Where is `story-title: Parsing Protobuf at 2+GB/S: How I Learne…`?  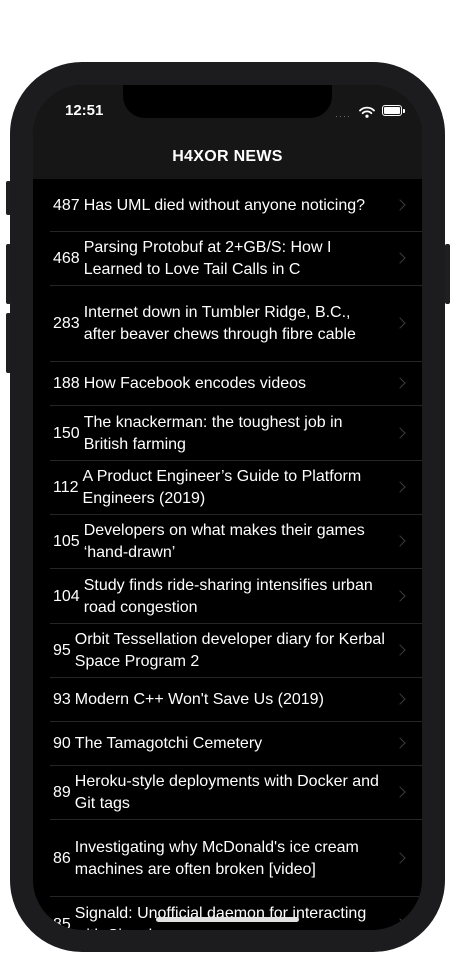 story-title: Parsing Protobuf at 2+GB/S: How I Learne… is located at coordinates (207, 258).